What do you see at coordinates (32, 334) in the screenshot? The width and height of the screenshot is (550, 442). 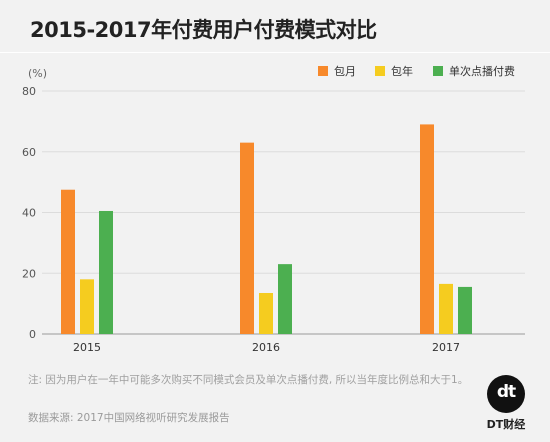 I see `y-tick-label: 0` at bounding box center [32, 334].